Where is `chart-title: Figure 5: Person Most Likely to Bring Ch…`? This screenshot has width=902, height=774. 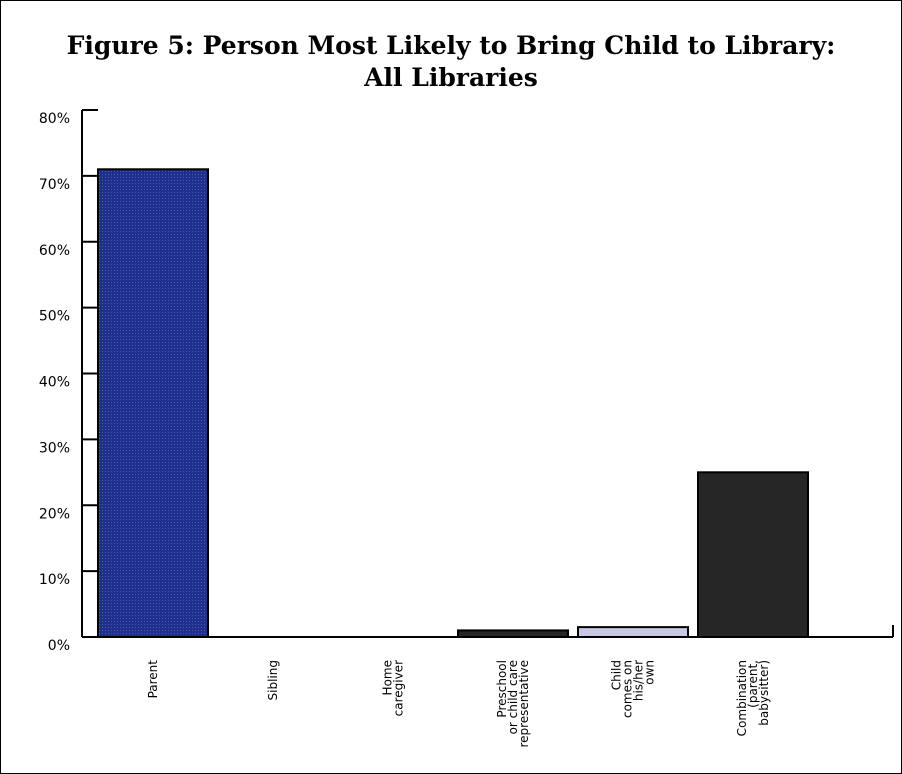
chart-title: Figure 5: Person Most Likely to Bring Ch… is located at coordinates (451, 62).